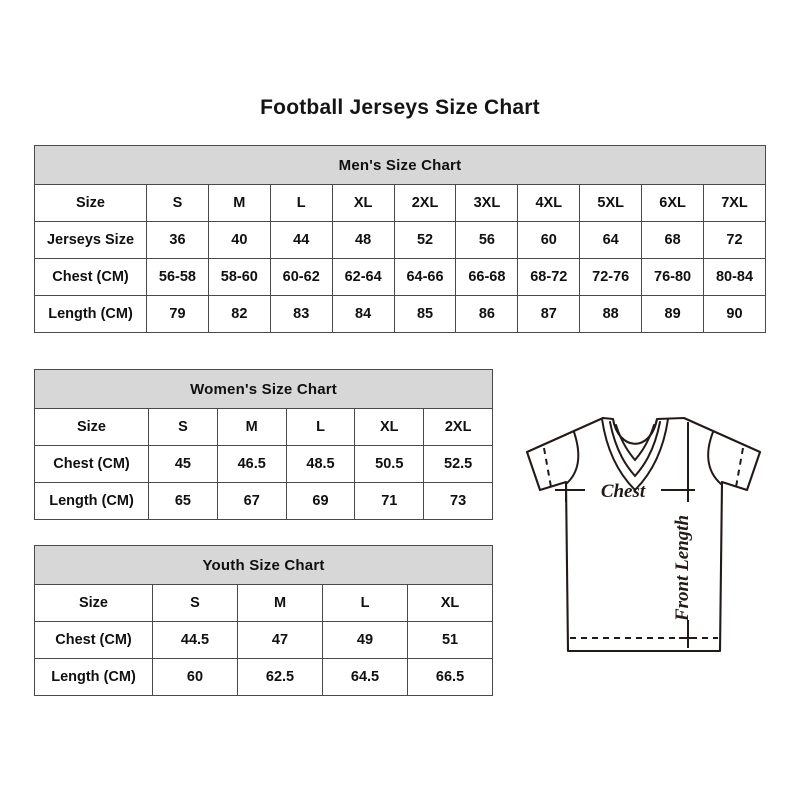  I want to click on youth-chart-caption: Youth Size Chart, so click(263, 565).